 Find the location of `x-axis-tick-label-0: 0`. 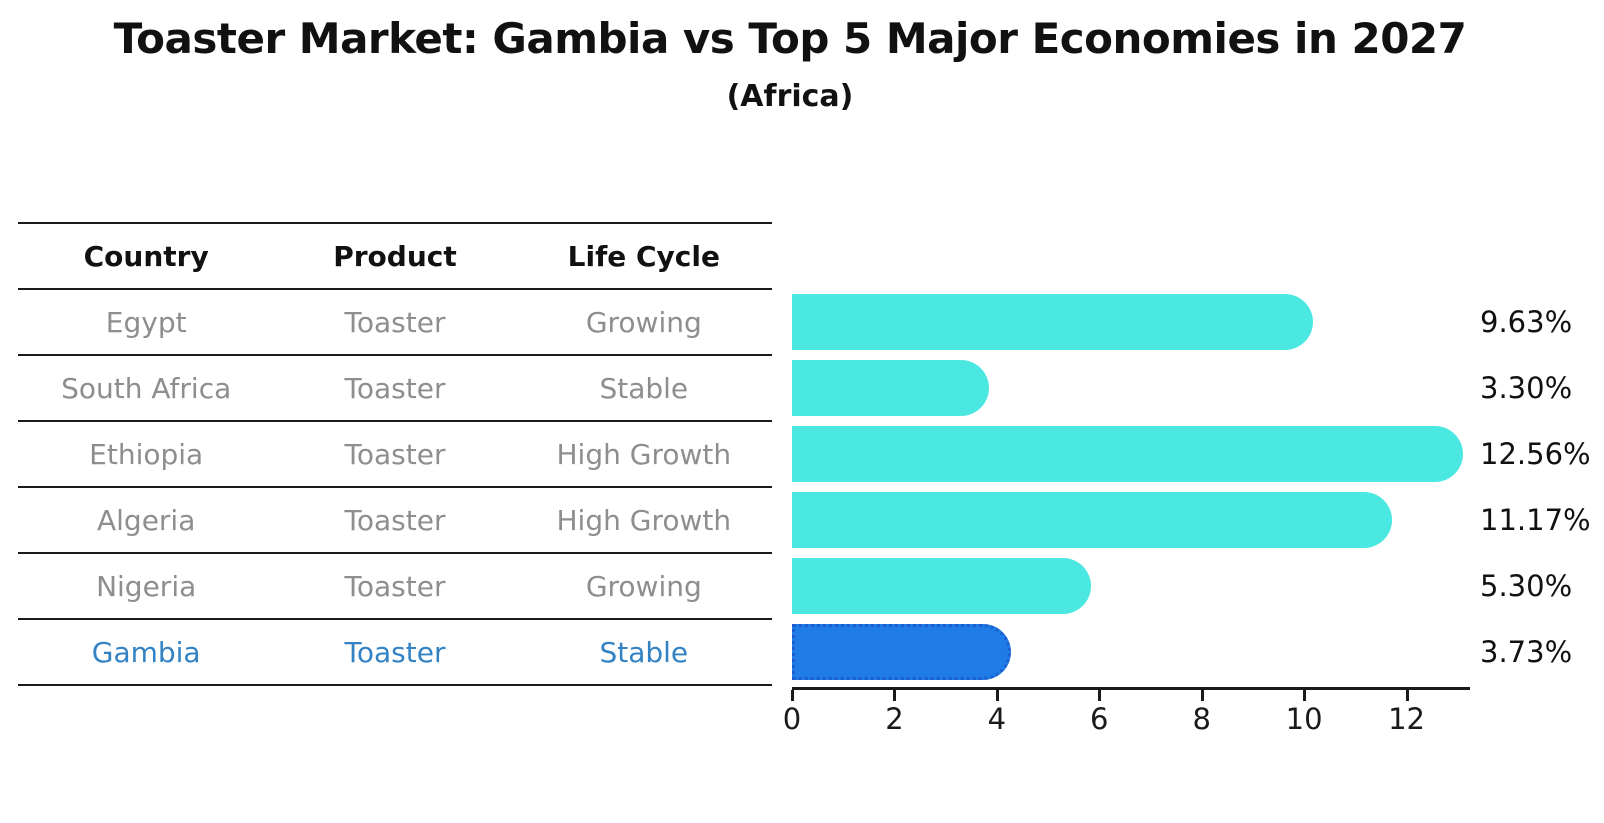

x-axis-tick-label-0: 0 is located at coordinates (792, 719).